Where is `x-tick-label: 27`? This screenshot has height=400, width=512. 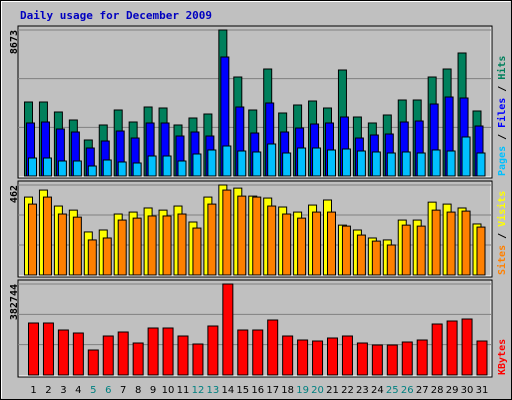 x-tick-label: 27 is located at coordinates (422, 390).